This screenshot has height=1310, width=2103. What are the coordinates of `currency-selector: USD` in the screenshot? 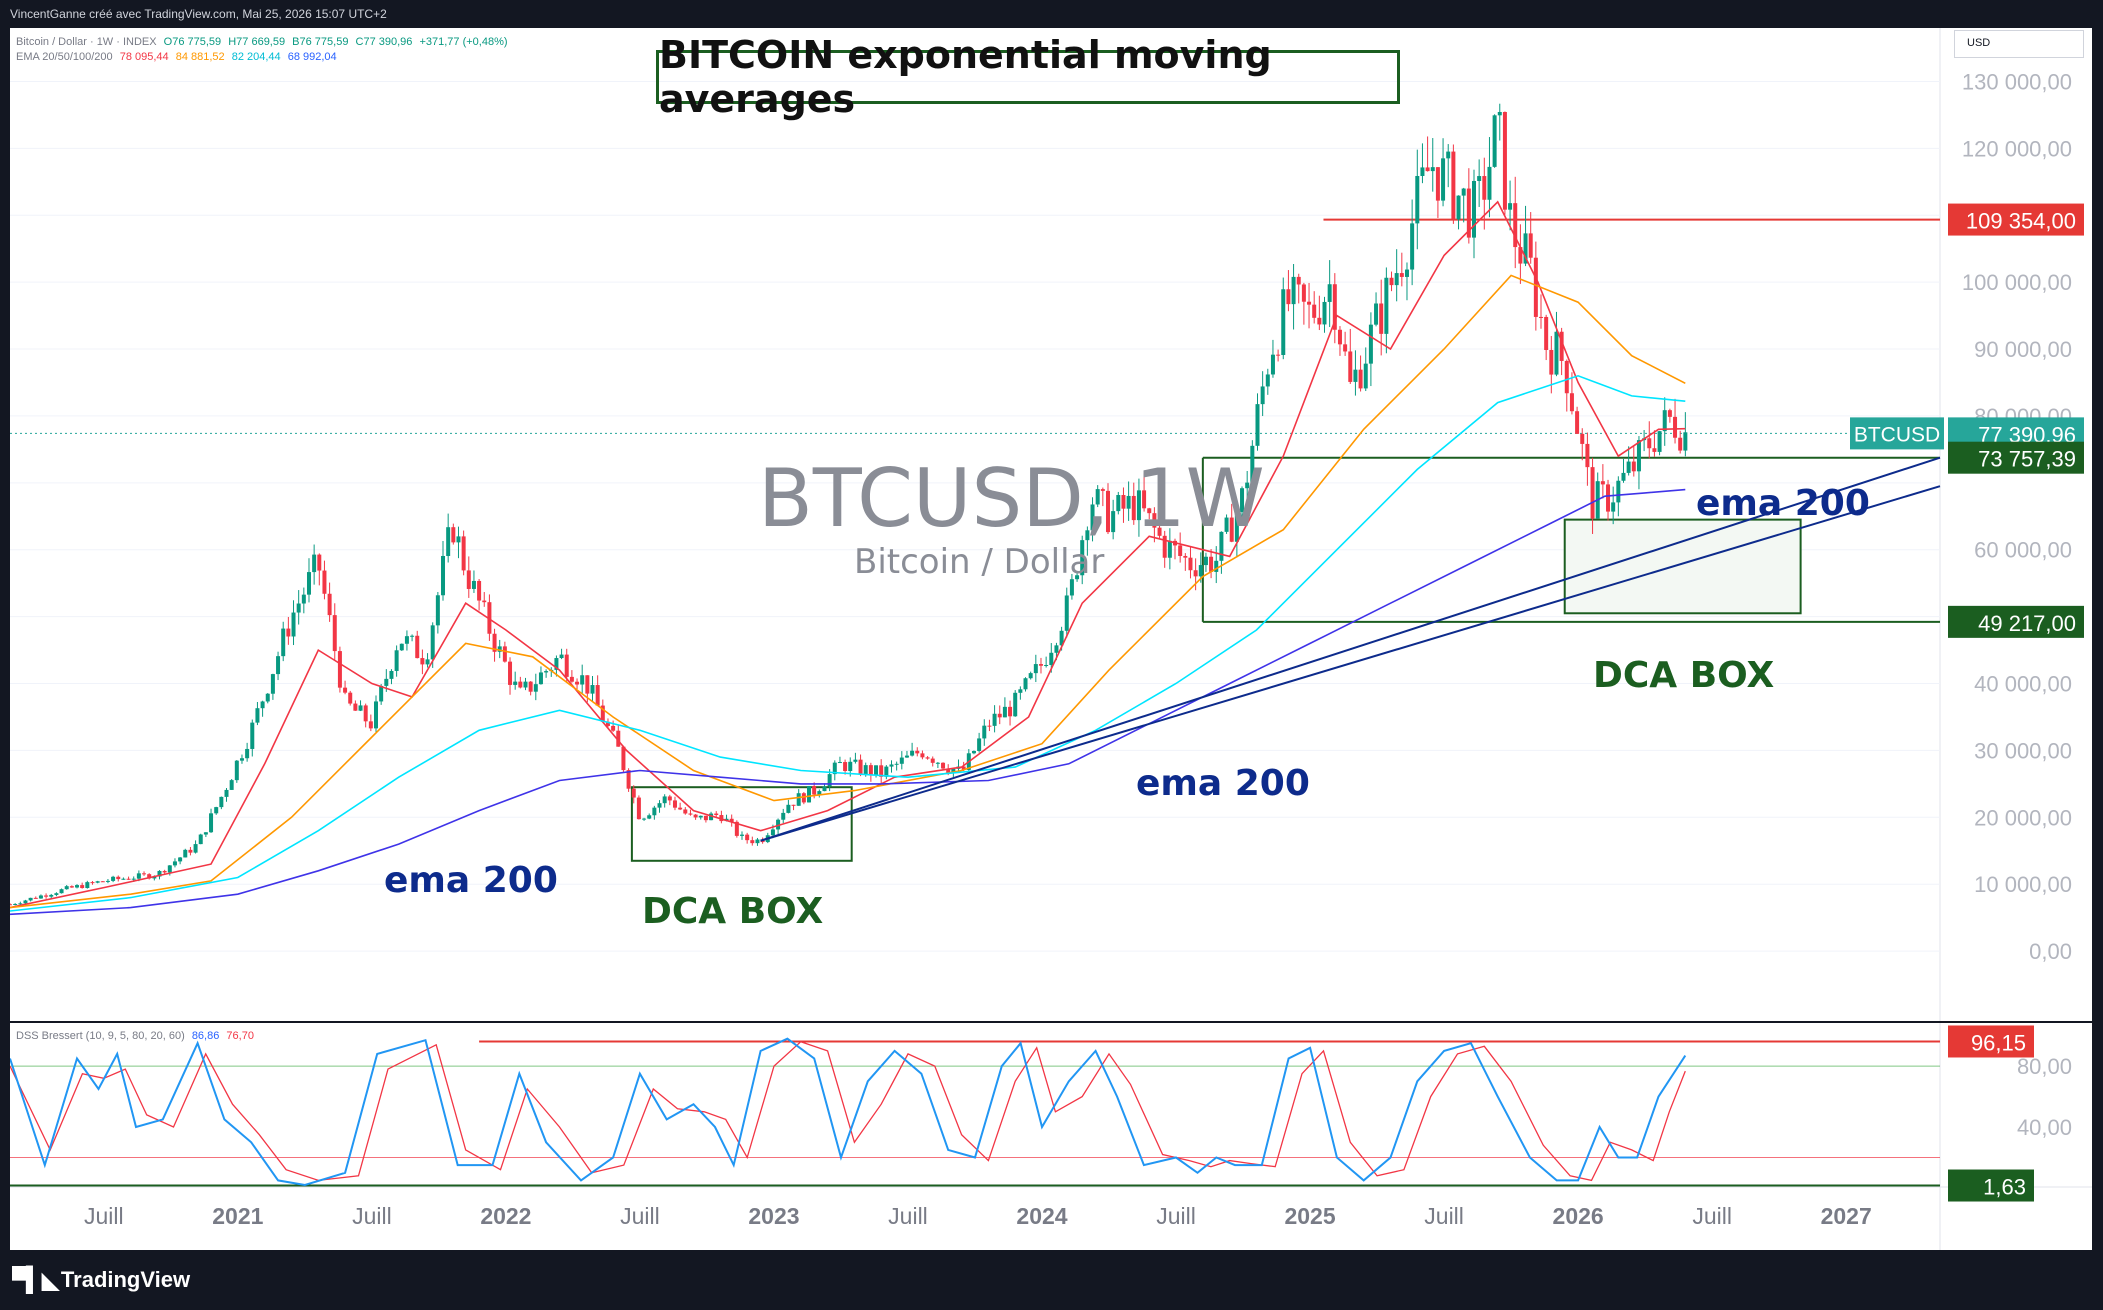 It's located at (2019, 44).